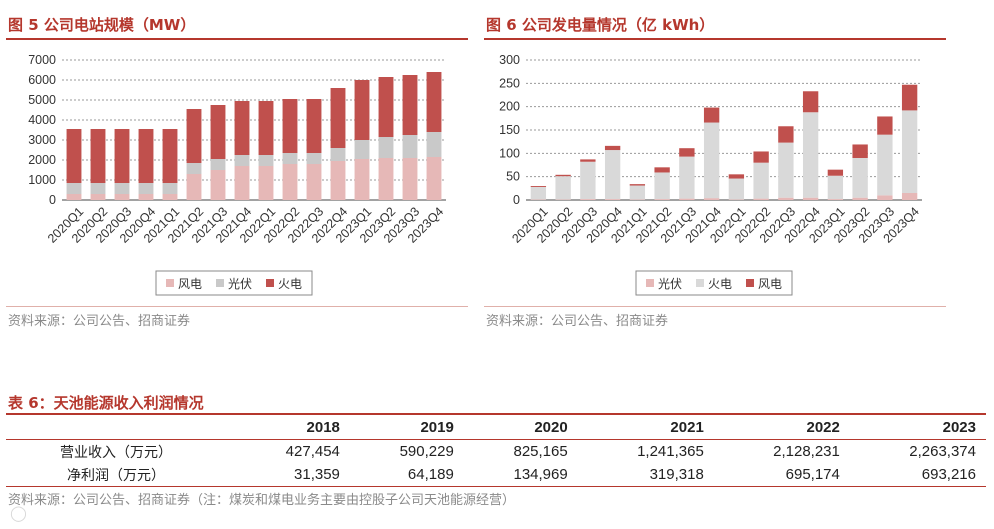 The width and height of the screenshot is (994, 529). I want to click on table-header-cell: 2021, so click(645, 426).